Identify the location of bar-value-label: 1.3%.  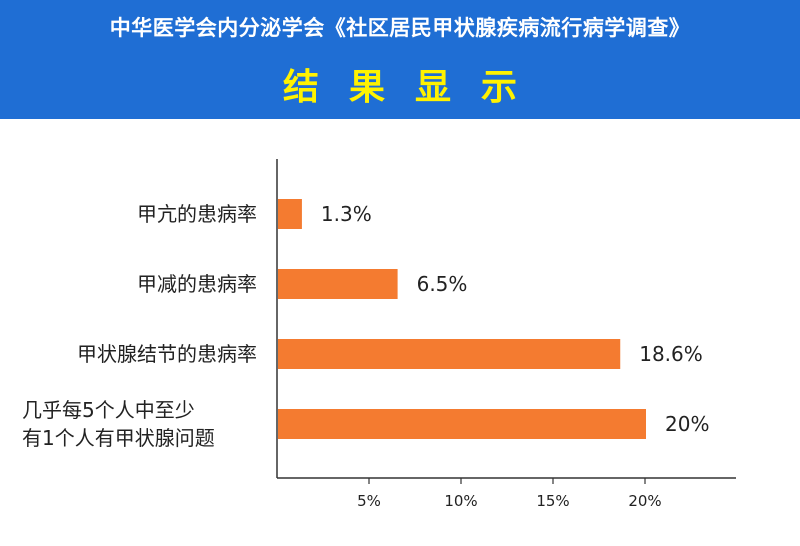
(346, 214).